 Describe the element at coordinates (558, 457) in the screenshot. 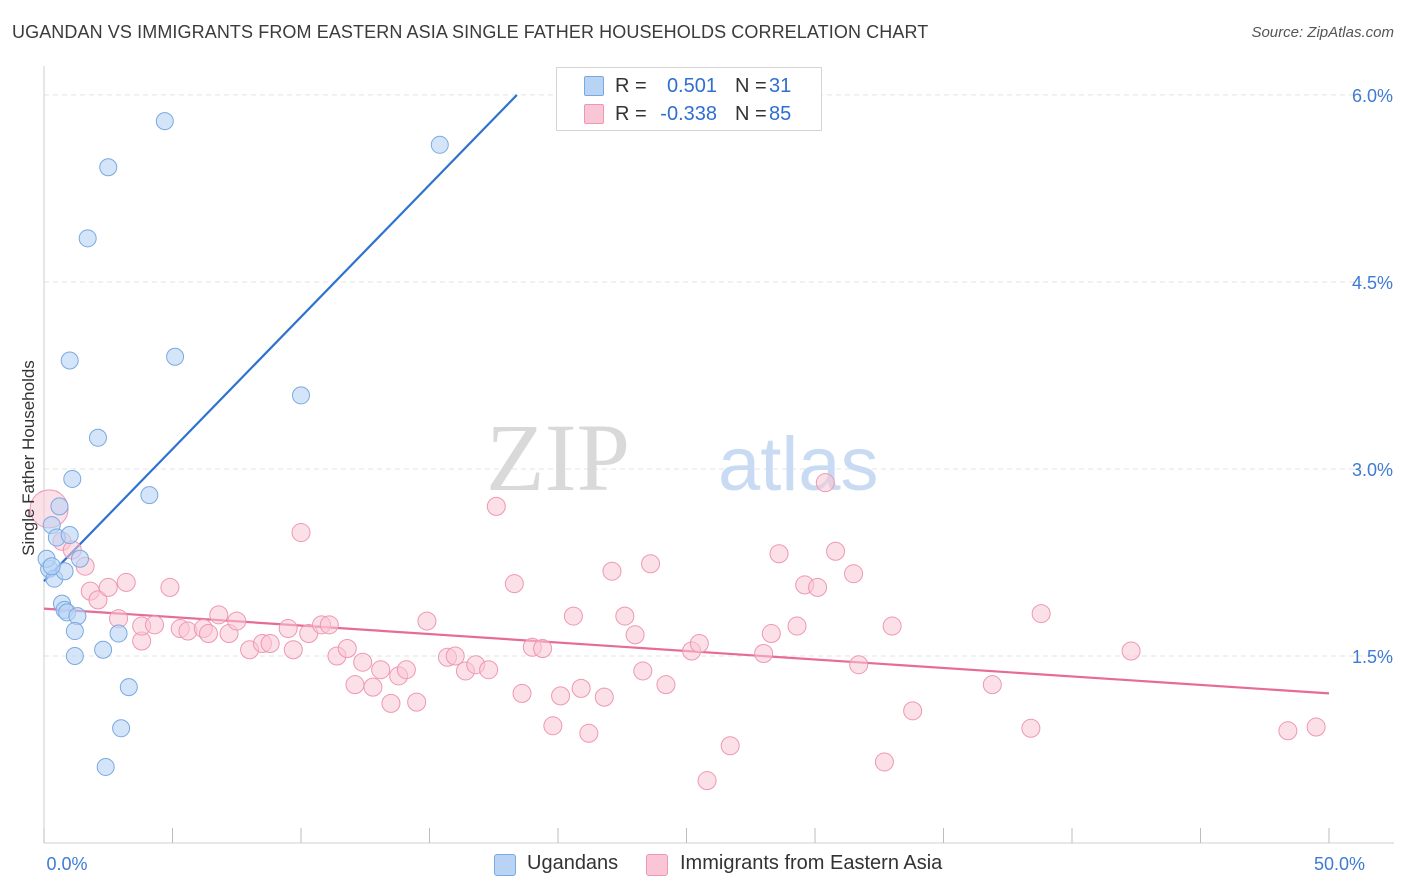

I see `watermark-zip: ZIP` at that location.